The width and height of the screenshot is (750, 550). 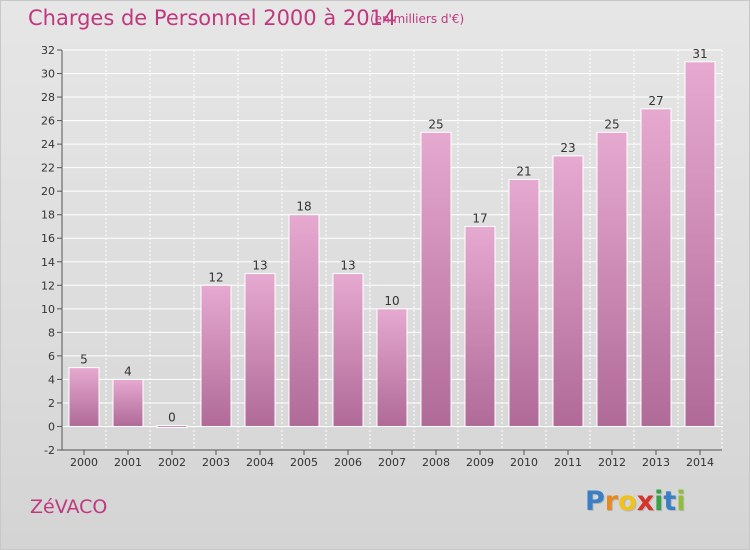 What do you see at coordinates (48, 285) in the screenshot?
I see `y-tick-label: 12` at bounding box center [48, 285].